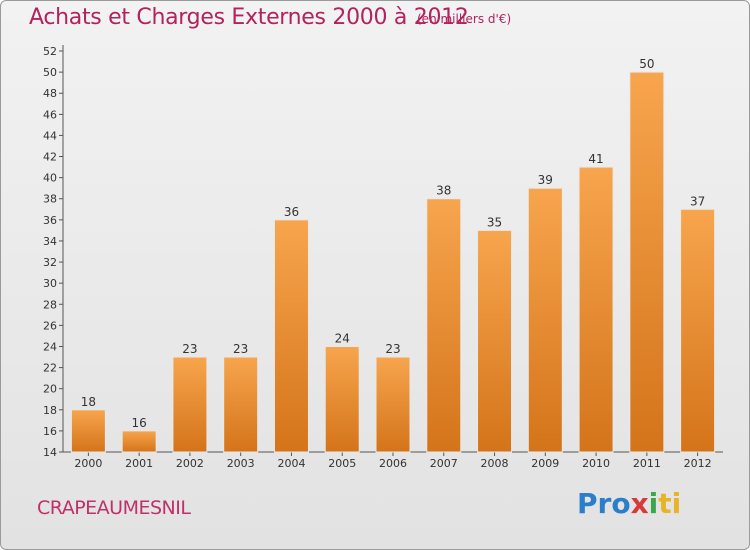  I want to click on bar-value-label: 24, so click(342, 338).